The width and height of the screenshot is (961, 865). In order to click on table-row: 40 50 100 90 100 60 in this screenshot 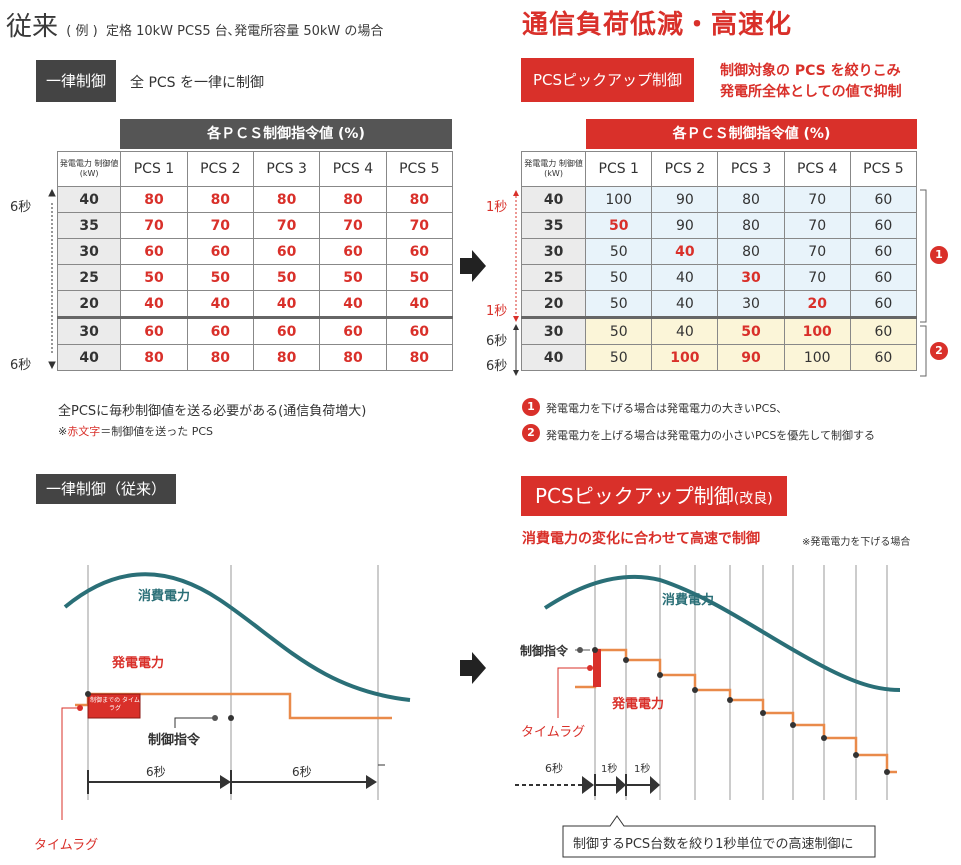, I will do `click(719, 357)`.